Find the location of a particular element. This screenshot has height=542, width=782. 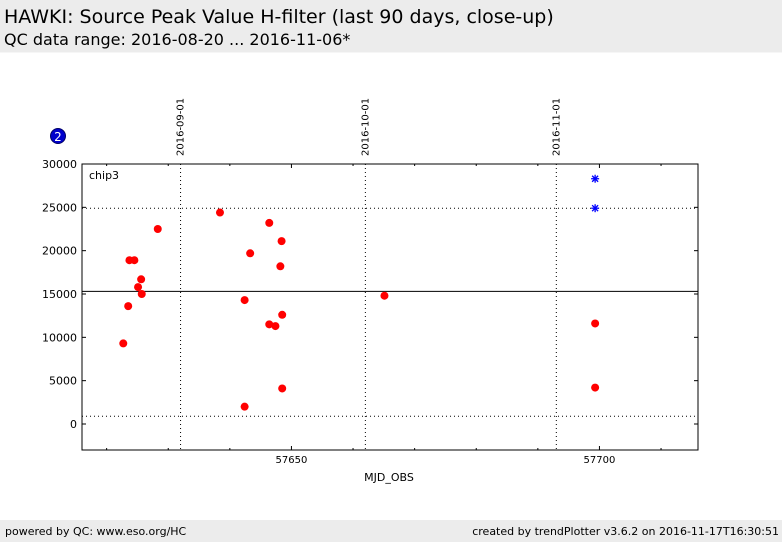

footer-credit: powered by QC: www.eso.org/HC is located at coordinates (96, 531).